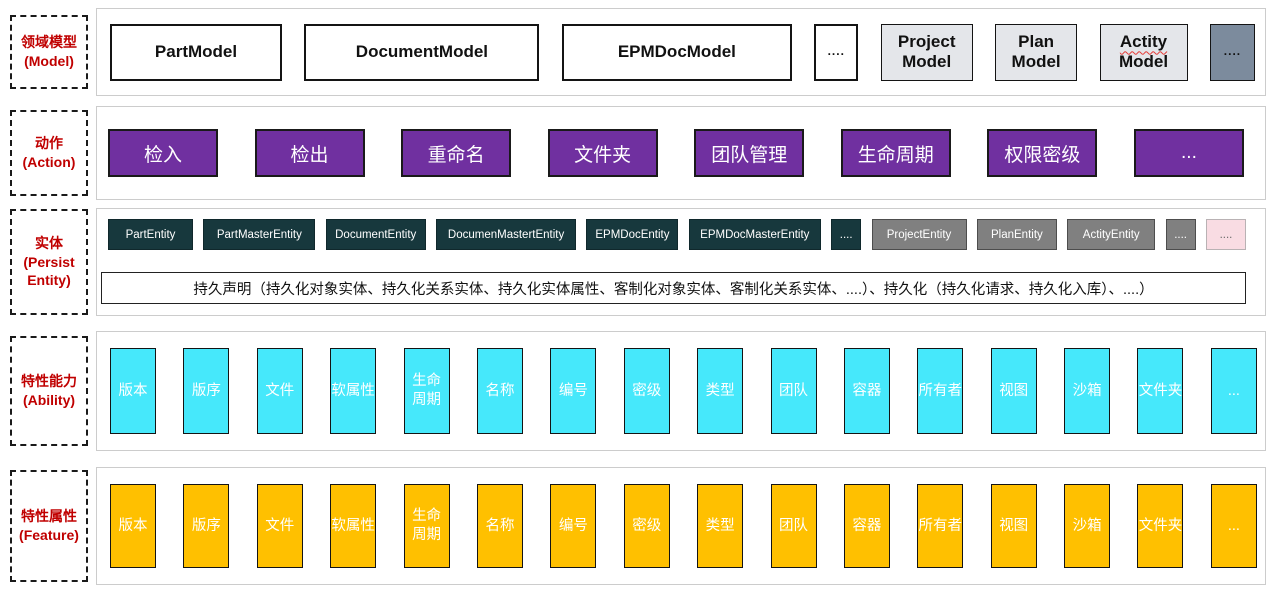 The height and width of the screenshot is (589, 1272). What do you see at coordinates (206, 391) in the screenshot?
I see `ability-box: 版序` at bounding box center [206, 391].